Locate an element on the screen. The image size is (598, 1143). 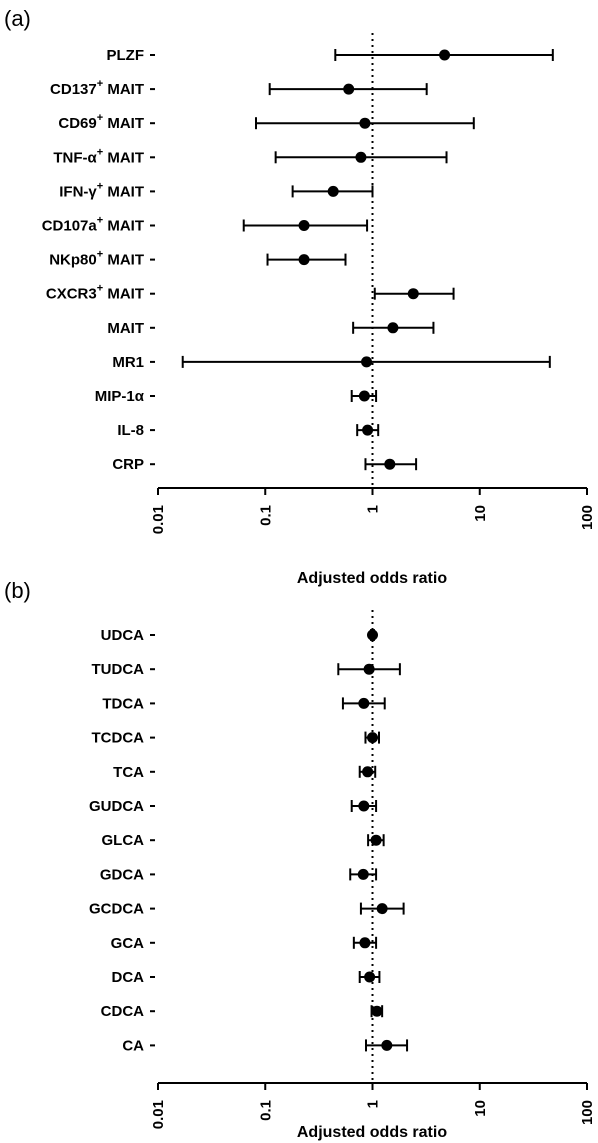
row-label: DCA is located at coordinates (128, 977).